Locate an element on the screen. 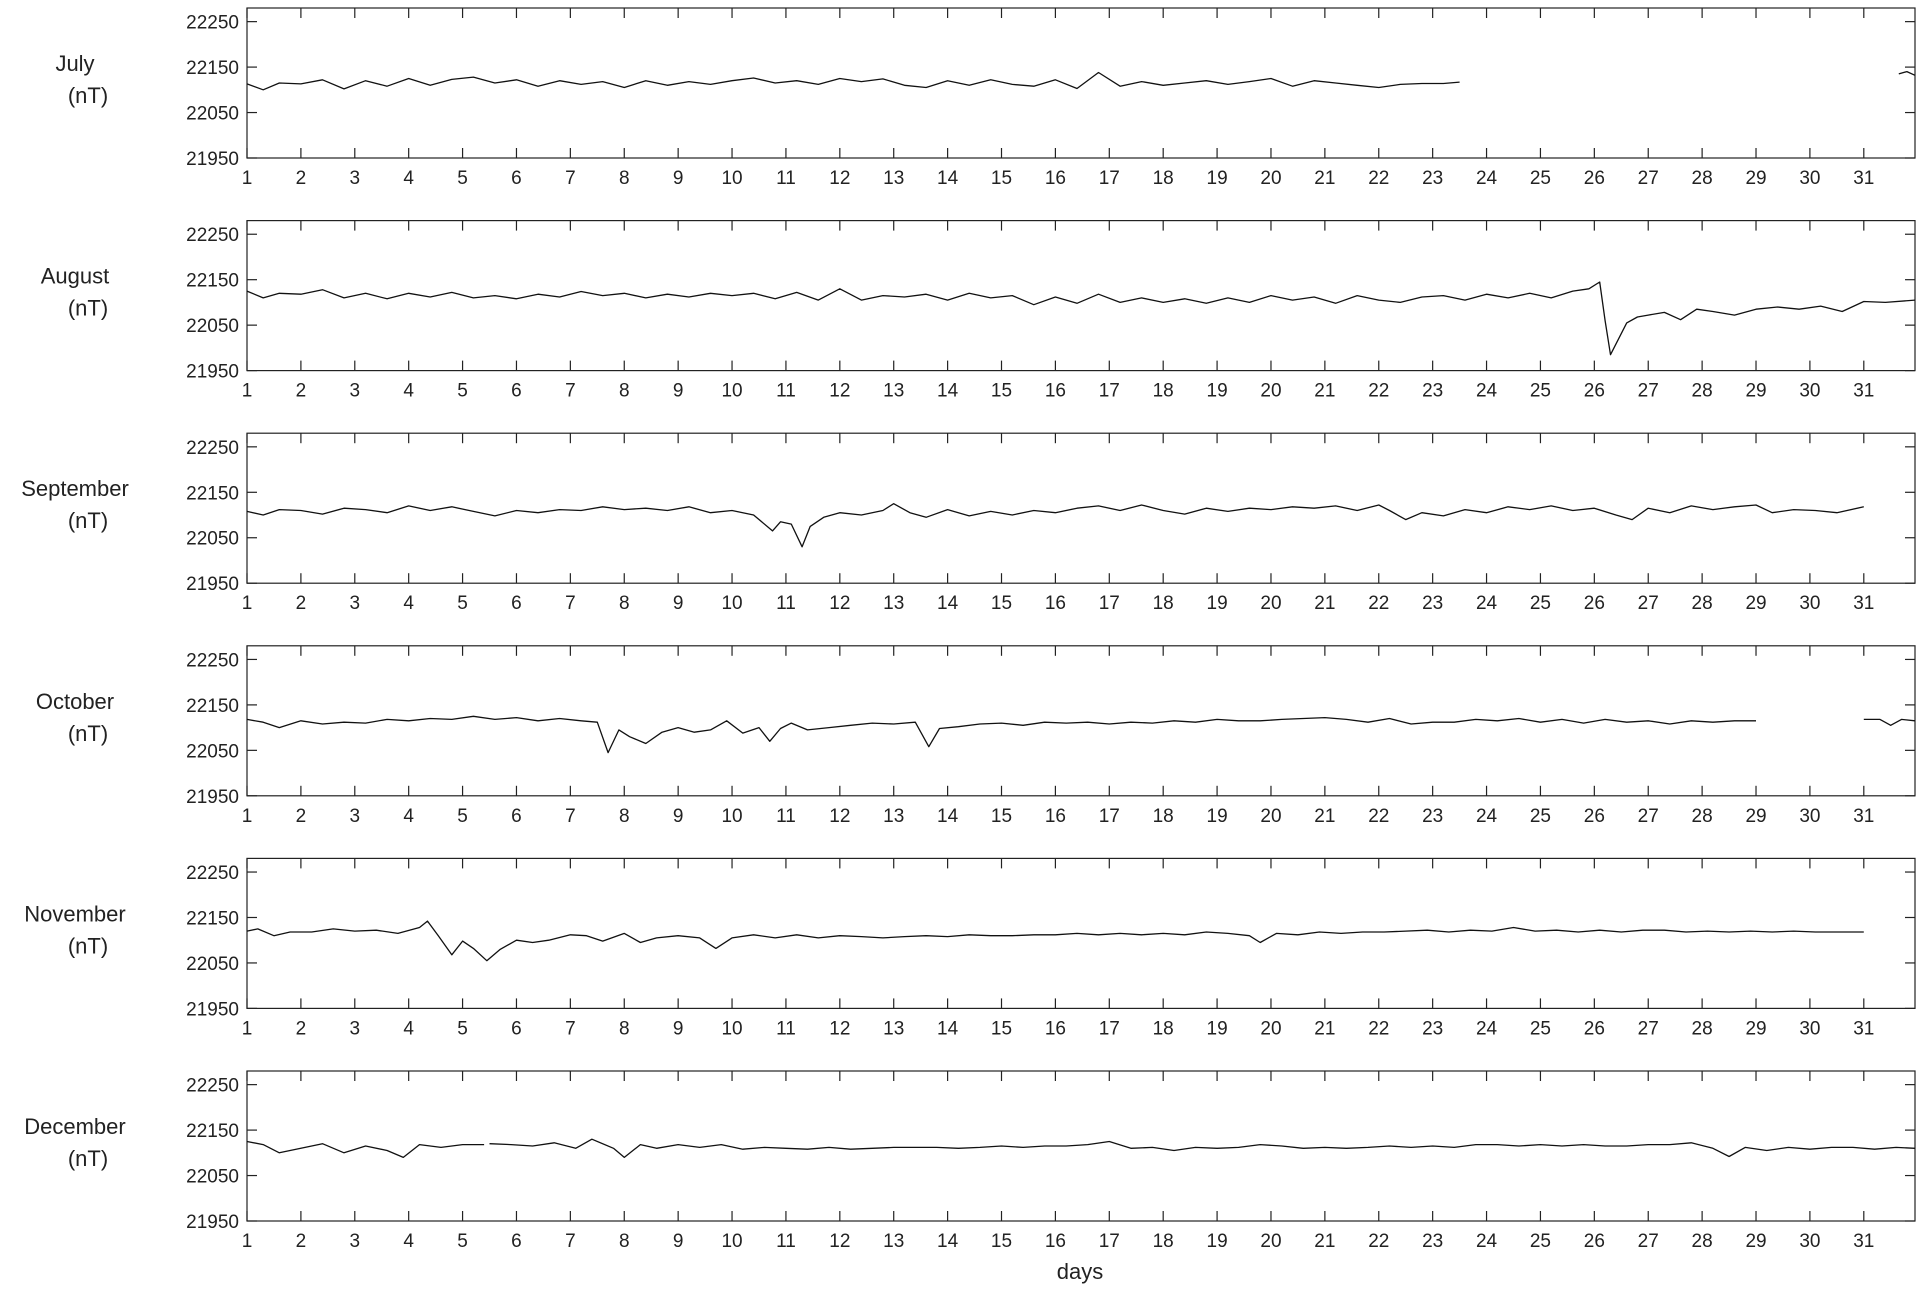 This screenshot has width=1917, height=1302. series-line-december is located at coordinates (365, 1149).